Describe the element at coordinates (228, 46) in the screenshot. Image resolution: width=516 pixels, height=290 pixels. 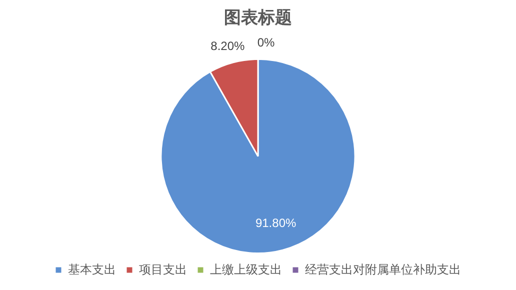
I see `data-label: 8.20%` at that location.